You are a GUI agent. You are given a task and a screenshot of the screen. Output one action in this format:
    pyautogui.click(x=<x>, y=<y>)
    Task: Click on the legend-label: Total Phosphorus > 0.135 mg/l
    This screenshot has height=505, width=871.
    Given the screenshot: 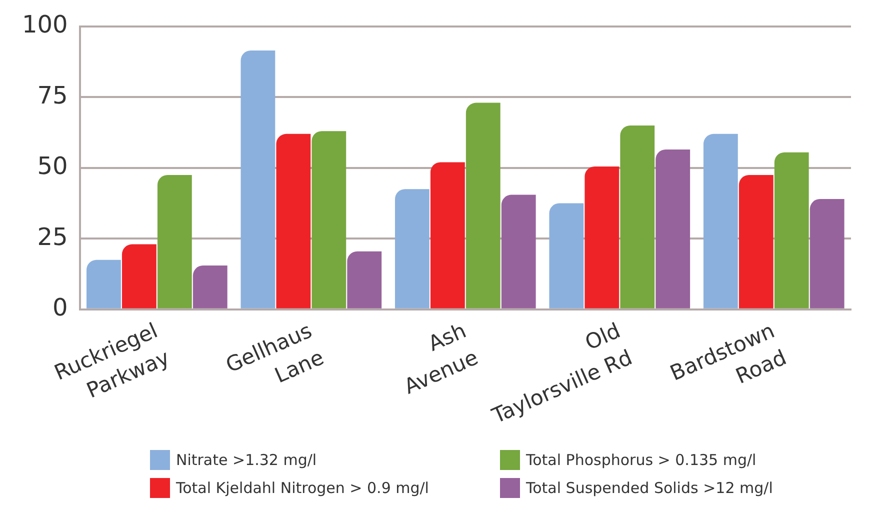 What is the action you would take?
    pyautogui.click(x=641, y=460)
    